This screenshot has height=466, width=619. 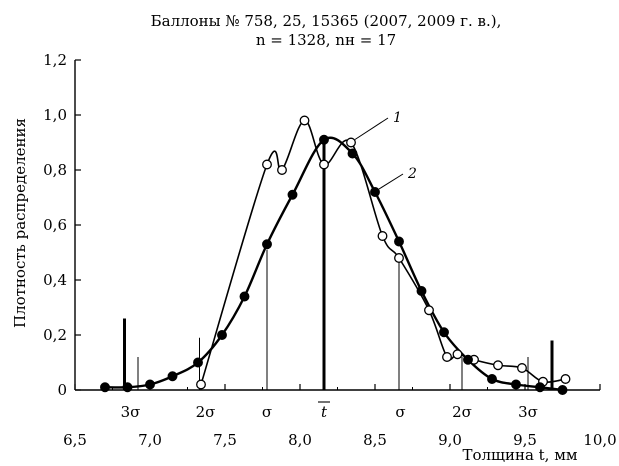 I want to click on y-tick-label: 0, so click(x=62, y=390).